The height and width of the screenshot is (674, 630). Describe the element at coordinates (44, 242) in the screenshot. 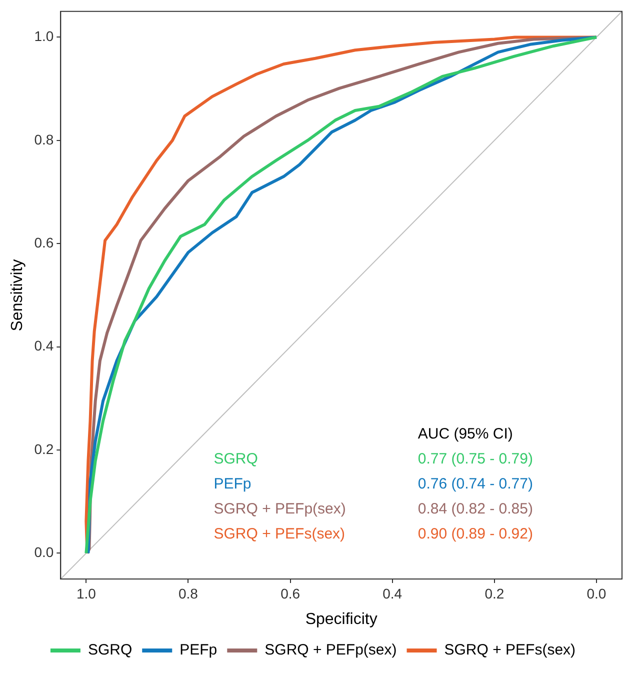

I see `y-tick-label: 0.6` at that location.